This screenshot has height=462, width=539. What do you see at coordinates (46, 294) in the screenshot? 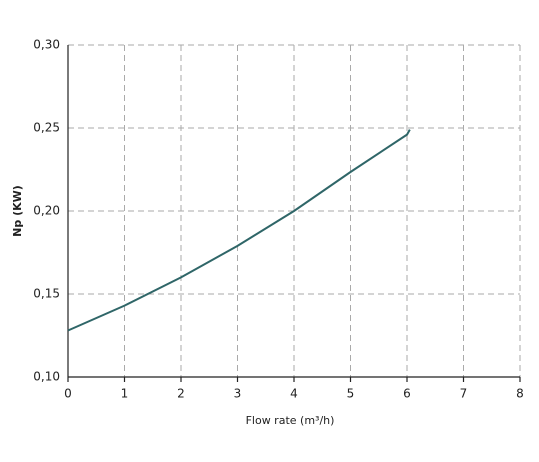
I see `y-tick-label: 0,15` at bounding box center [46, 294].